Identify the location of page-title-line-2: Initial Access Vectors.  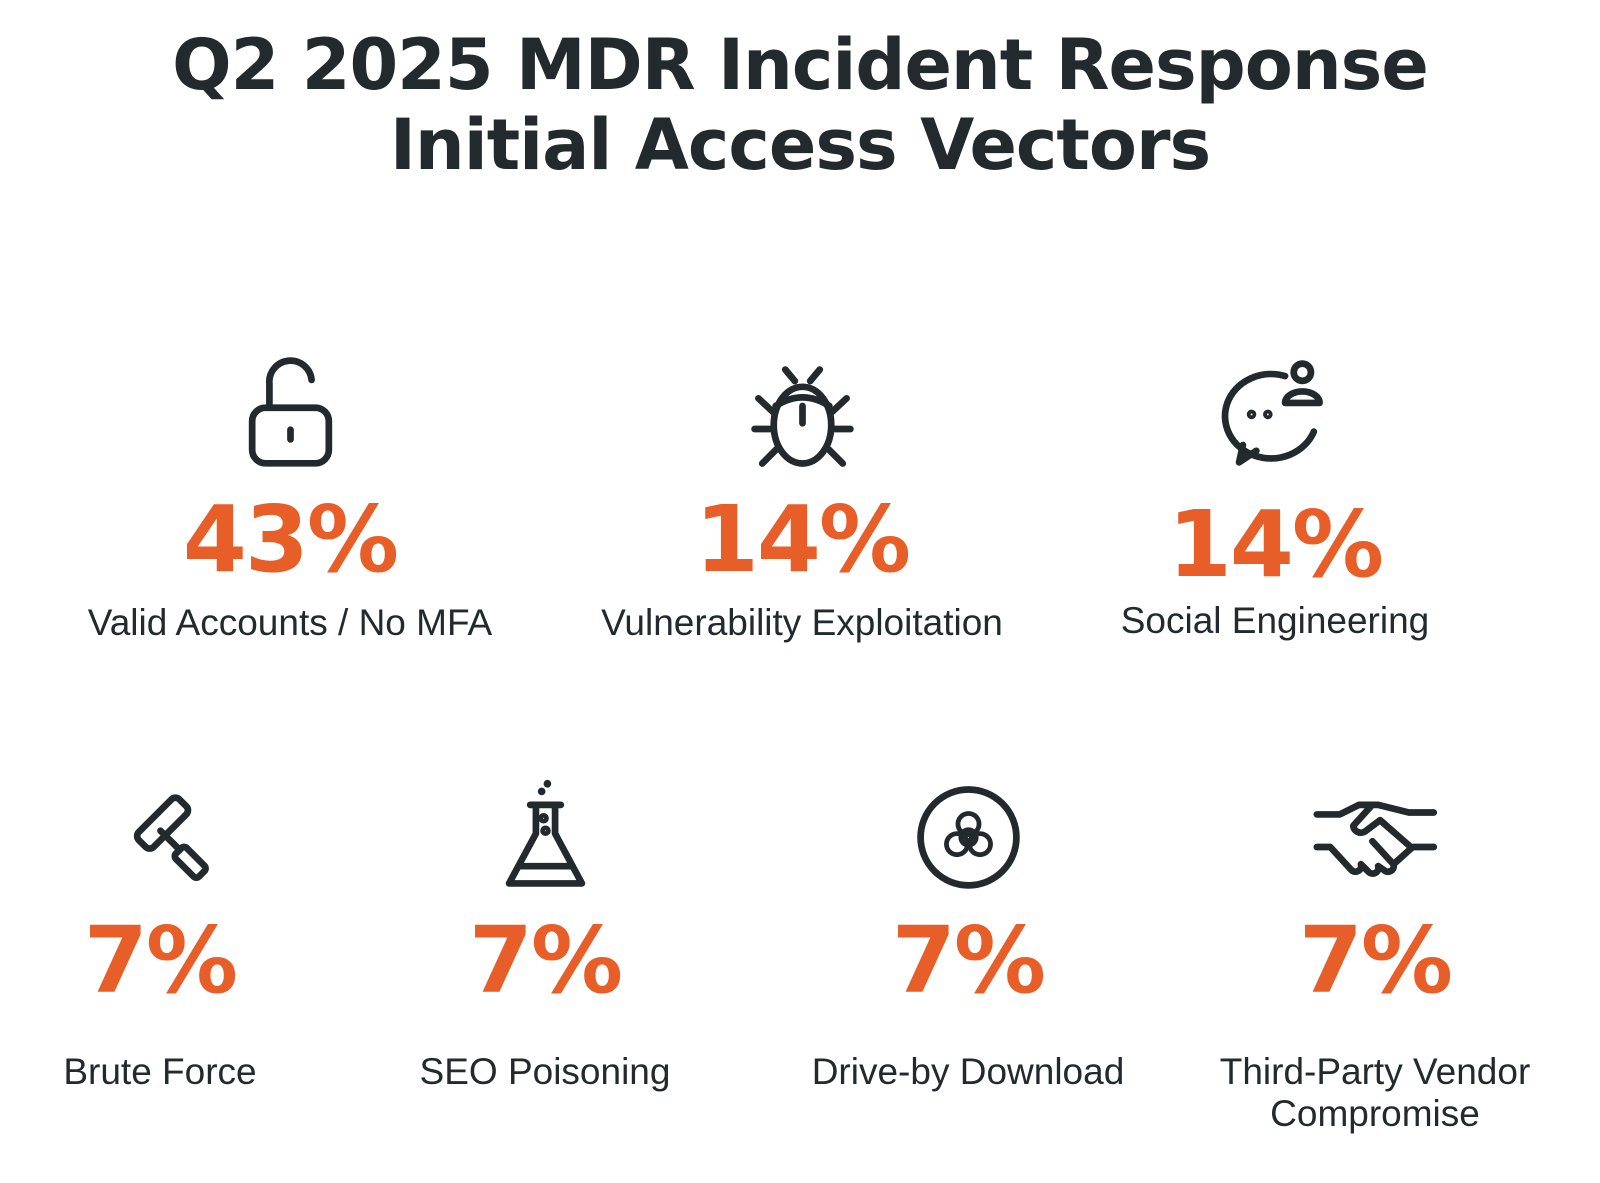
(800, 145).